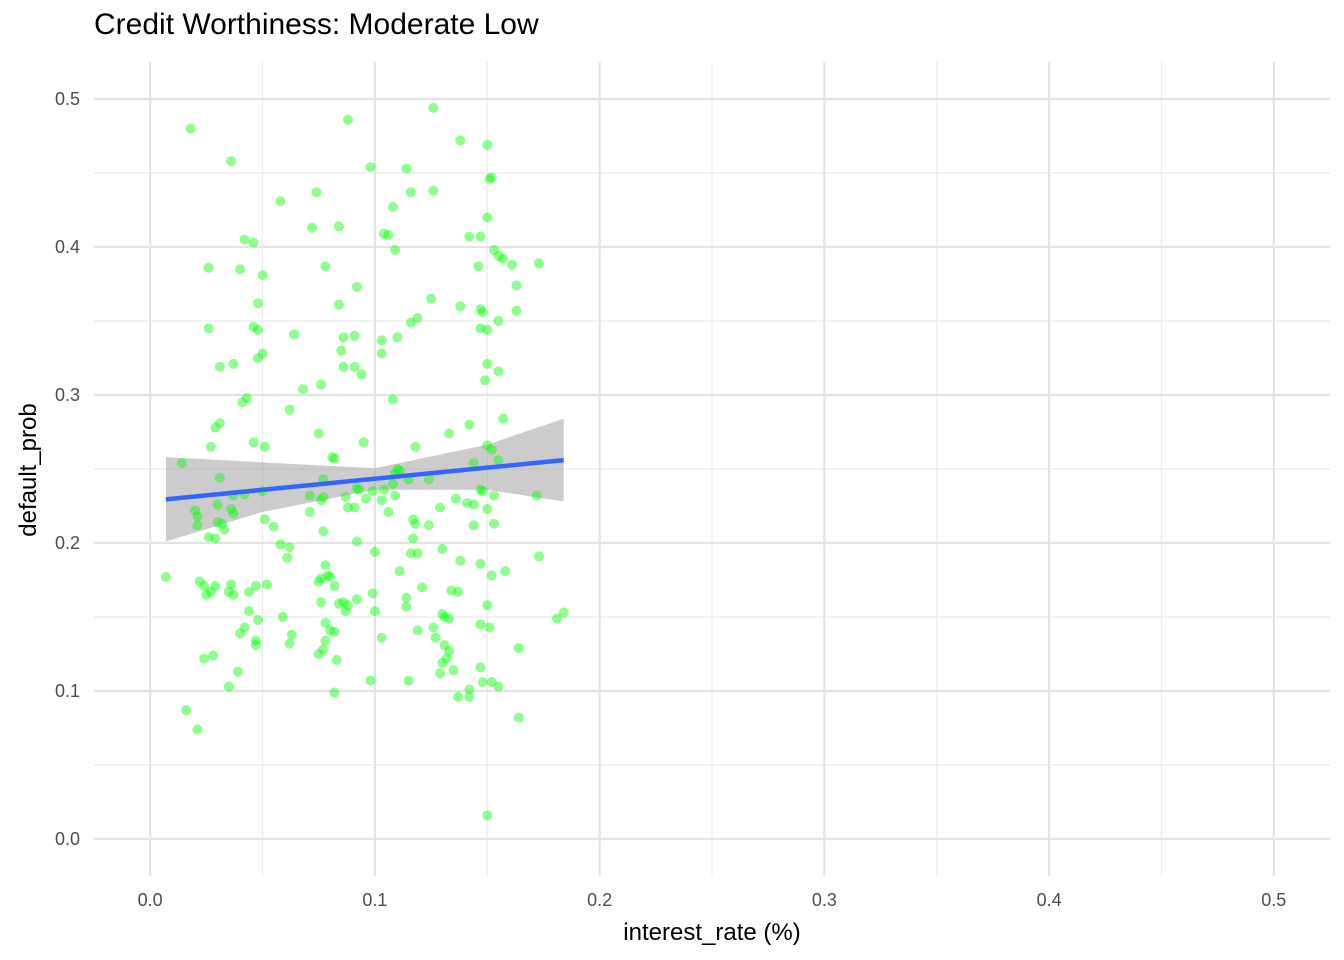  What do you see at coordinates (67, 543) in the screenshot?
I see `y-tick-label: 0.2` at bounding box center [67, 543].